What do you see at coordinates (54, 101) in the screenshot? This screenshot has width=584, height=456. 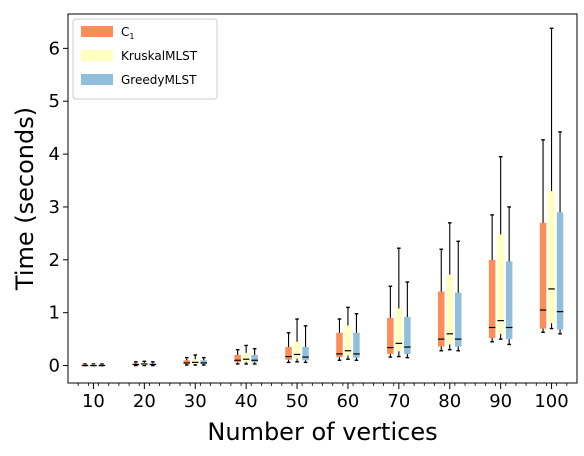 I see `y-tick-label: 5` at bounding box center [54, 101].